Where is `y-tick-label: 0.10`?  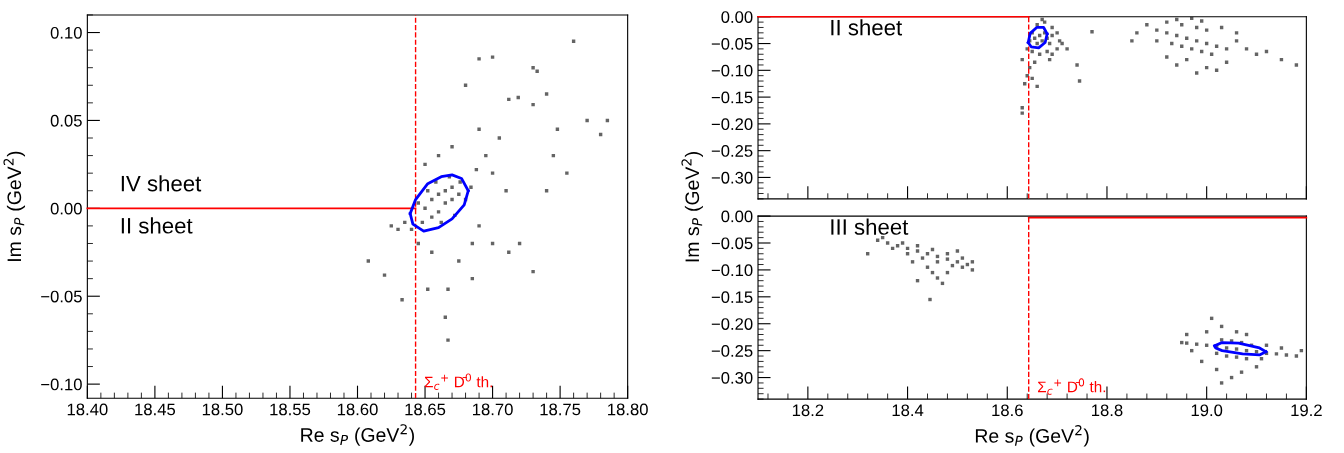 y-tick-label: 0.10 is located at coordinates (66, 32).